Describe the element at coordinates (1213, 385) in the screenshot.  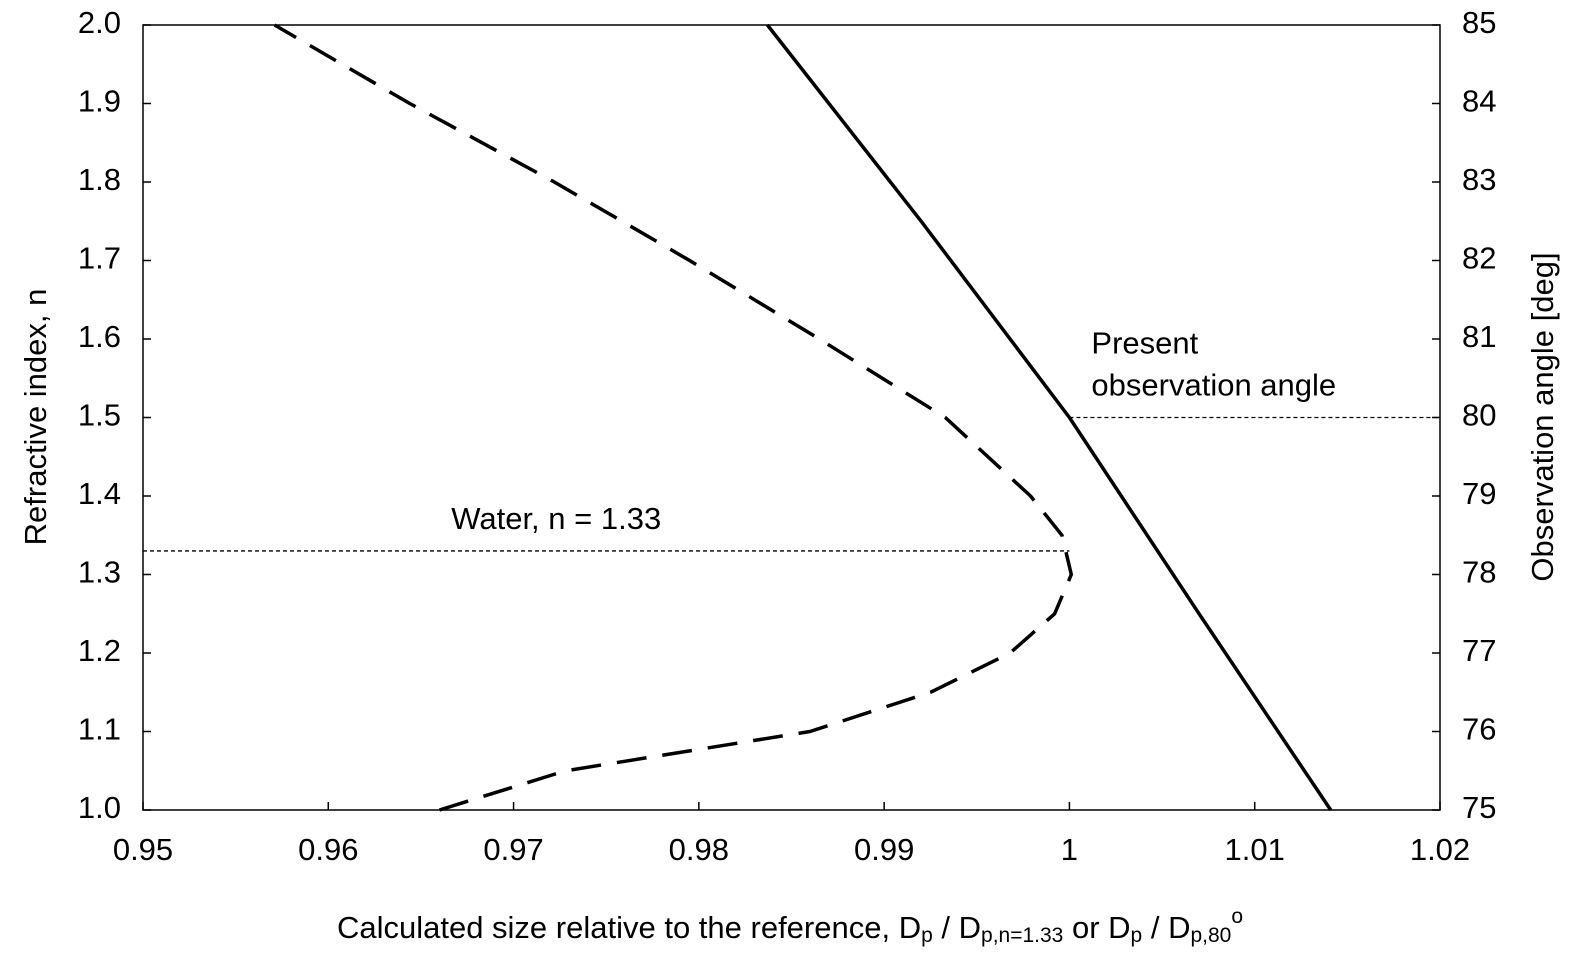
I see `reference-label: observation angle` at that location.